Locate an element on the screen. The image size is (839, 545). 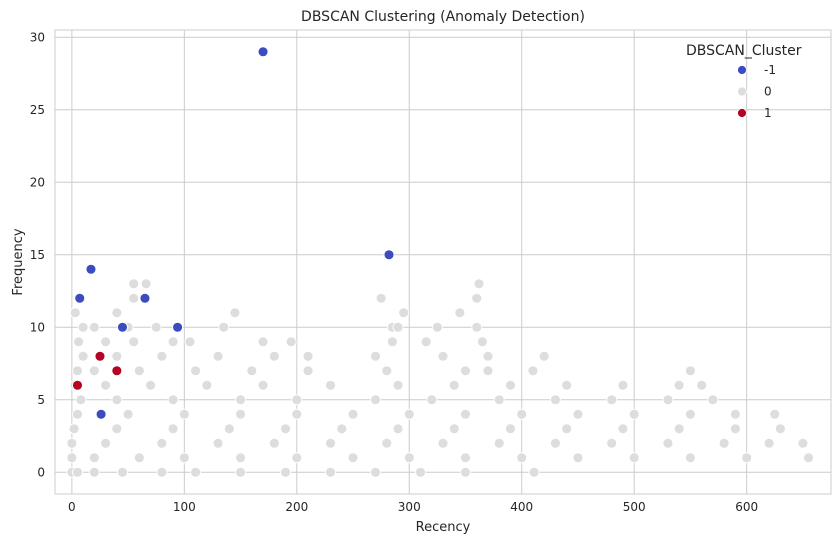
legend-marker is located at coordinates (742, 91).